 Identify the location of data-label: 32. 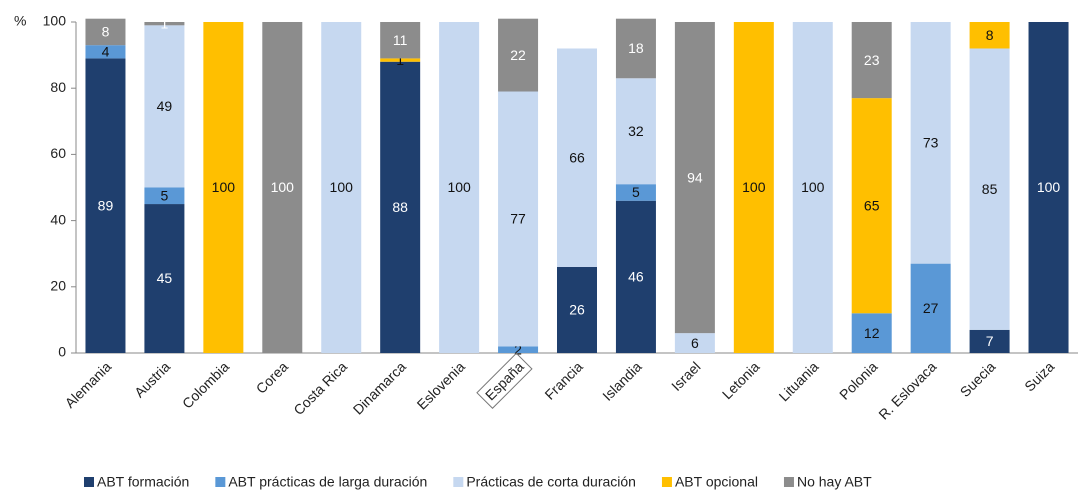
(636, 131).